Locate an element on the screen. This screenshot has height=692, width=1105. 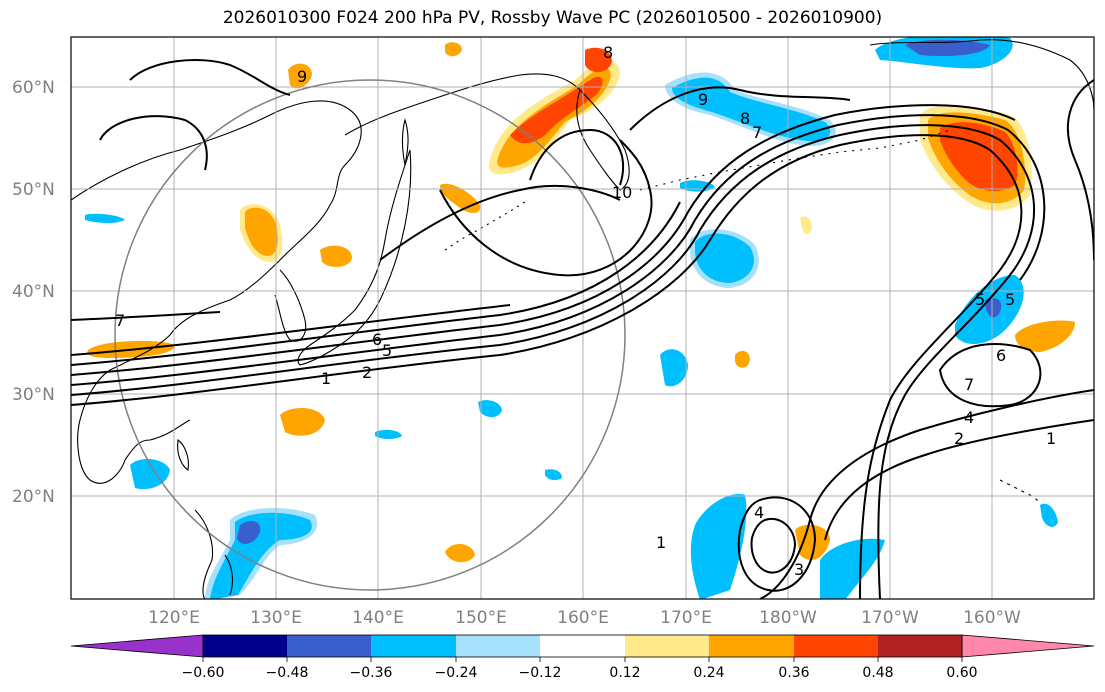
lon-label: 160°E is located at coordinates (583, 618).